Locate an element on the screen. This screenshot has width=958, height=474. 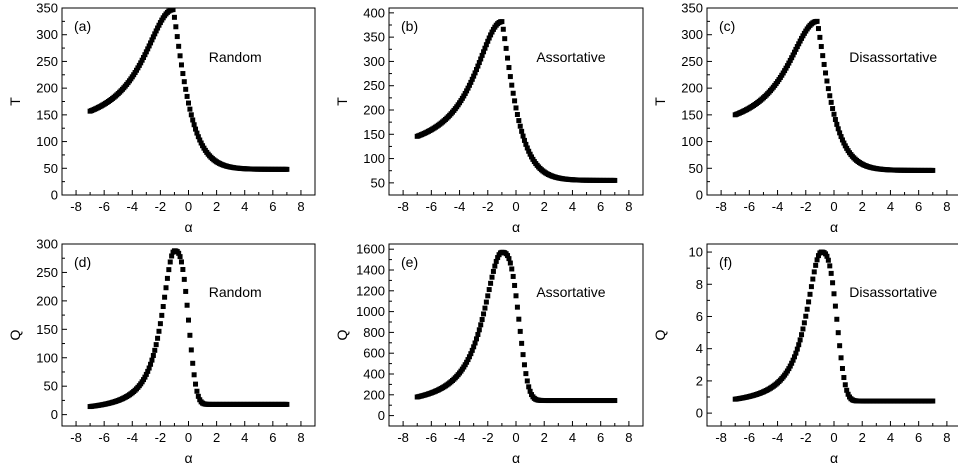
y-tick-label: 50 is located at coordinates (696, 168).